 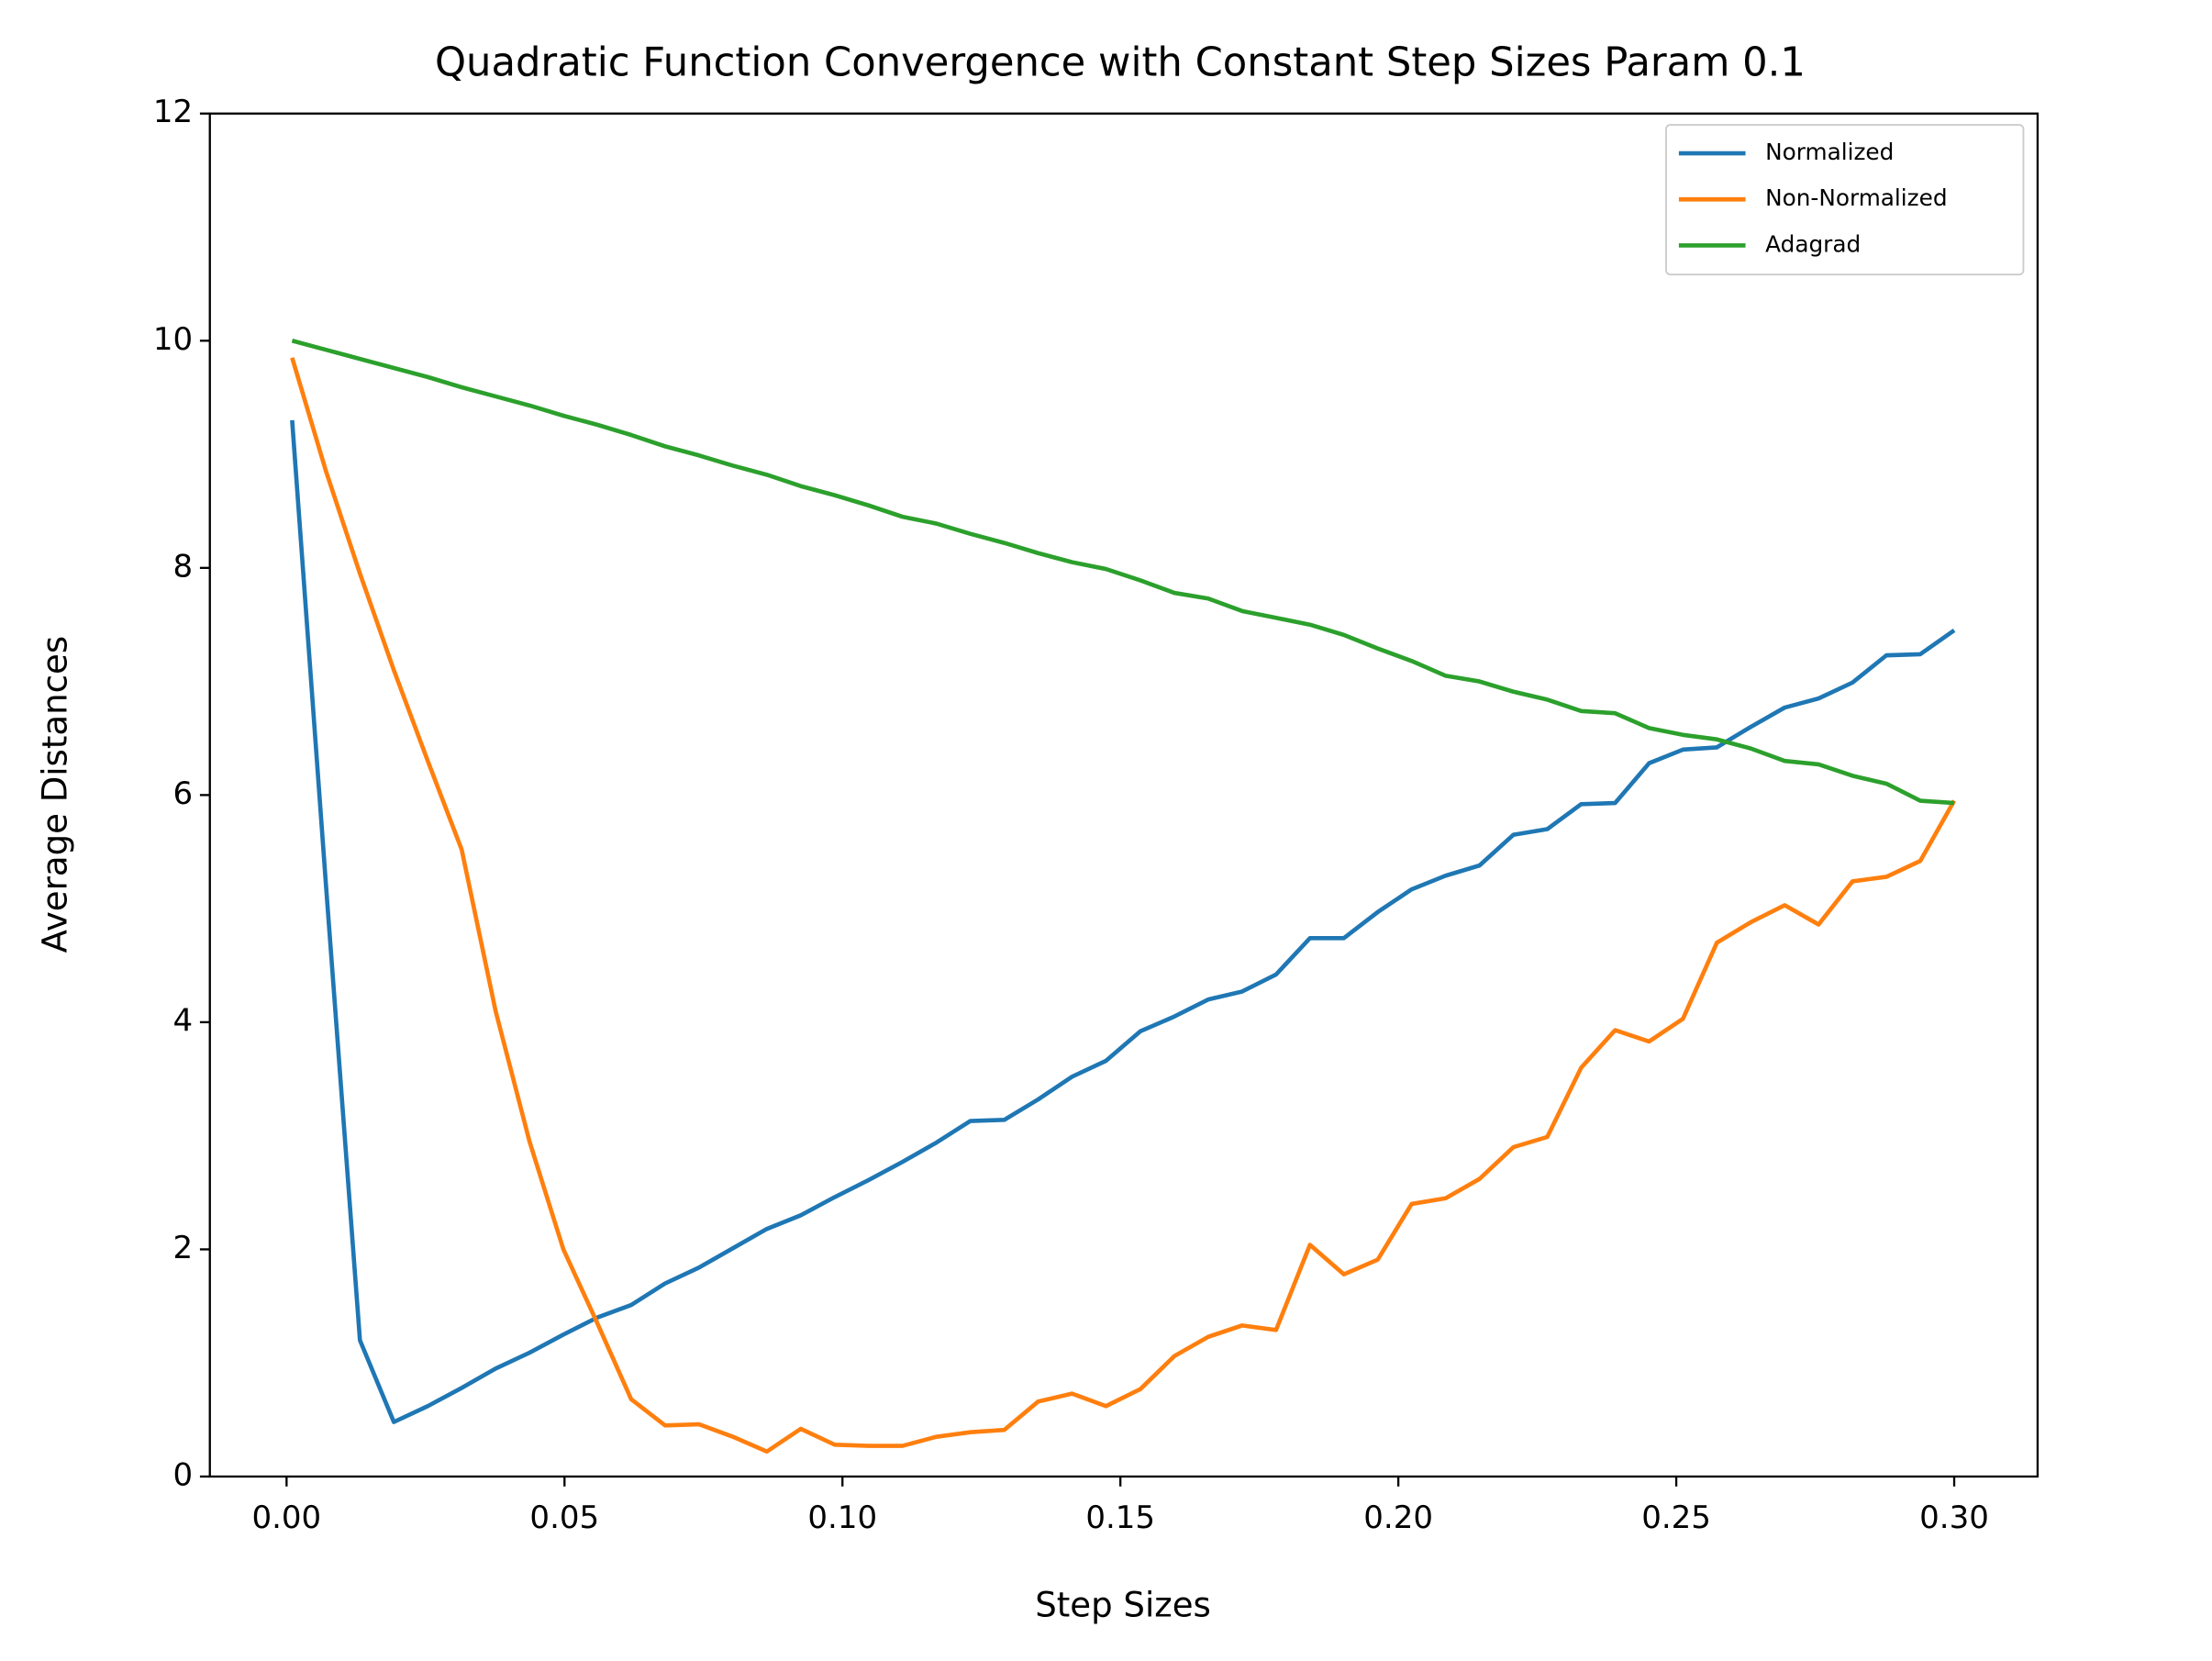 What do you see at coordinates (1813, 243) in the screenshot?
I see `legend-label: Adagrad` at bounding box center [1813, 243].